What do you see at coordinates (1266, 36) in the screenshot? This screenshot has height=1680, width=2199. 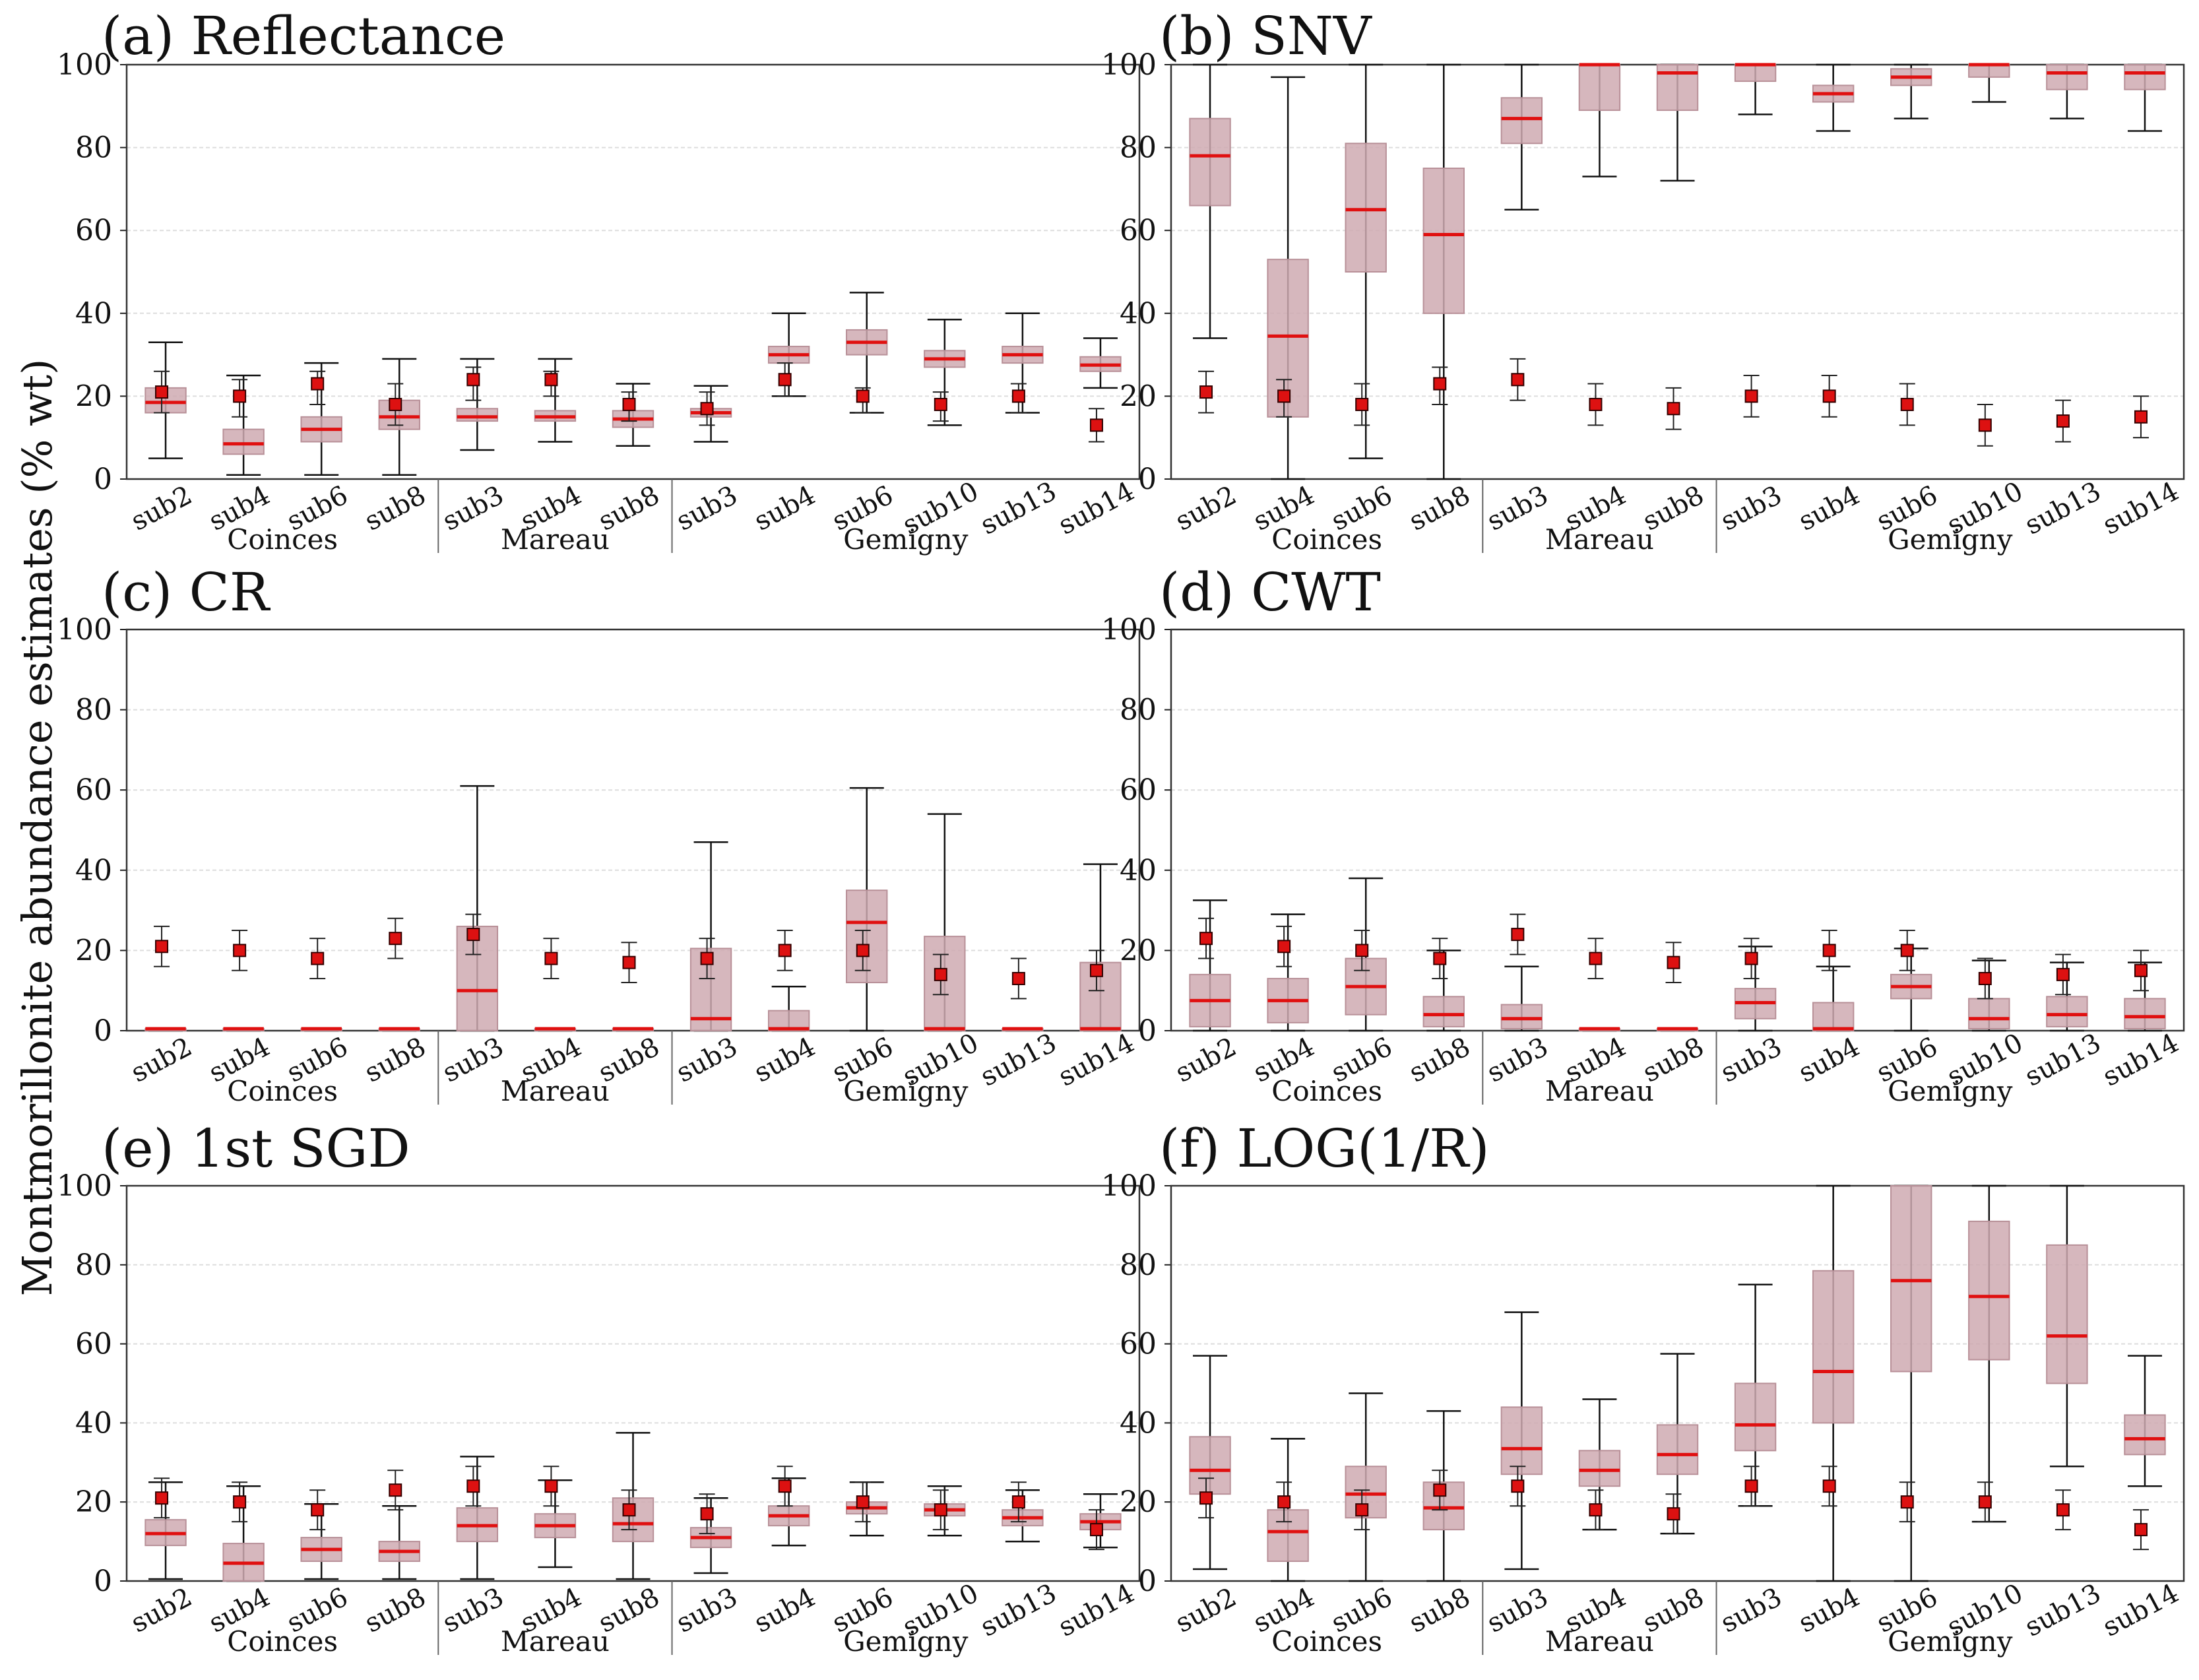 I see `panel-title: (b) SNV` at bounding box center [1266, 36].